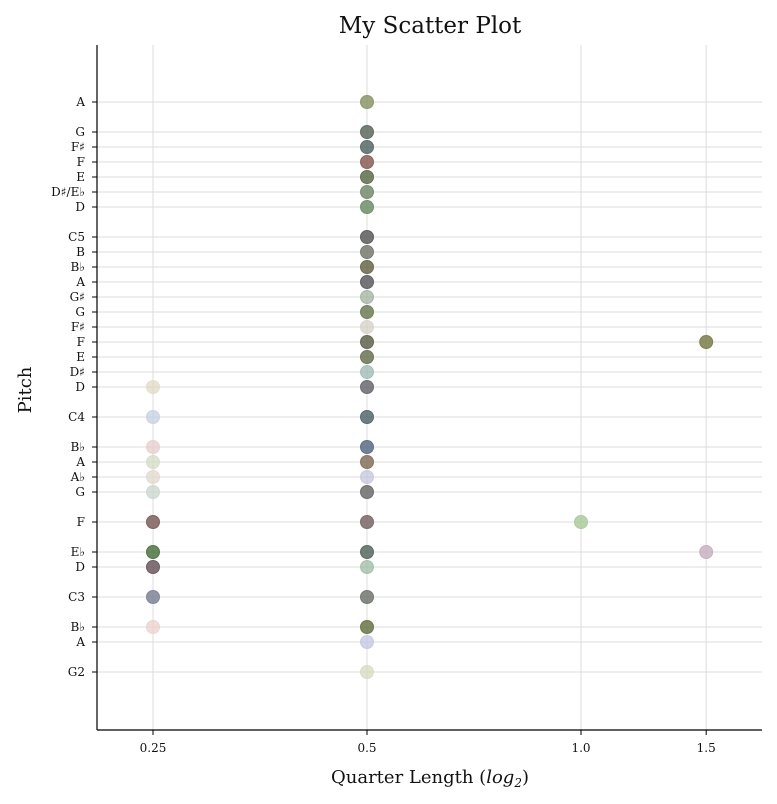 The image size is (777, 804). What do you see at coordinates (80, 252) in the screenshot?
I see `y-tick-label: B` at bounding box center [80, 252].